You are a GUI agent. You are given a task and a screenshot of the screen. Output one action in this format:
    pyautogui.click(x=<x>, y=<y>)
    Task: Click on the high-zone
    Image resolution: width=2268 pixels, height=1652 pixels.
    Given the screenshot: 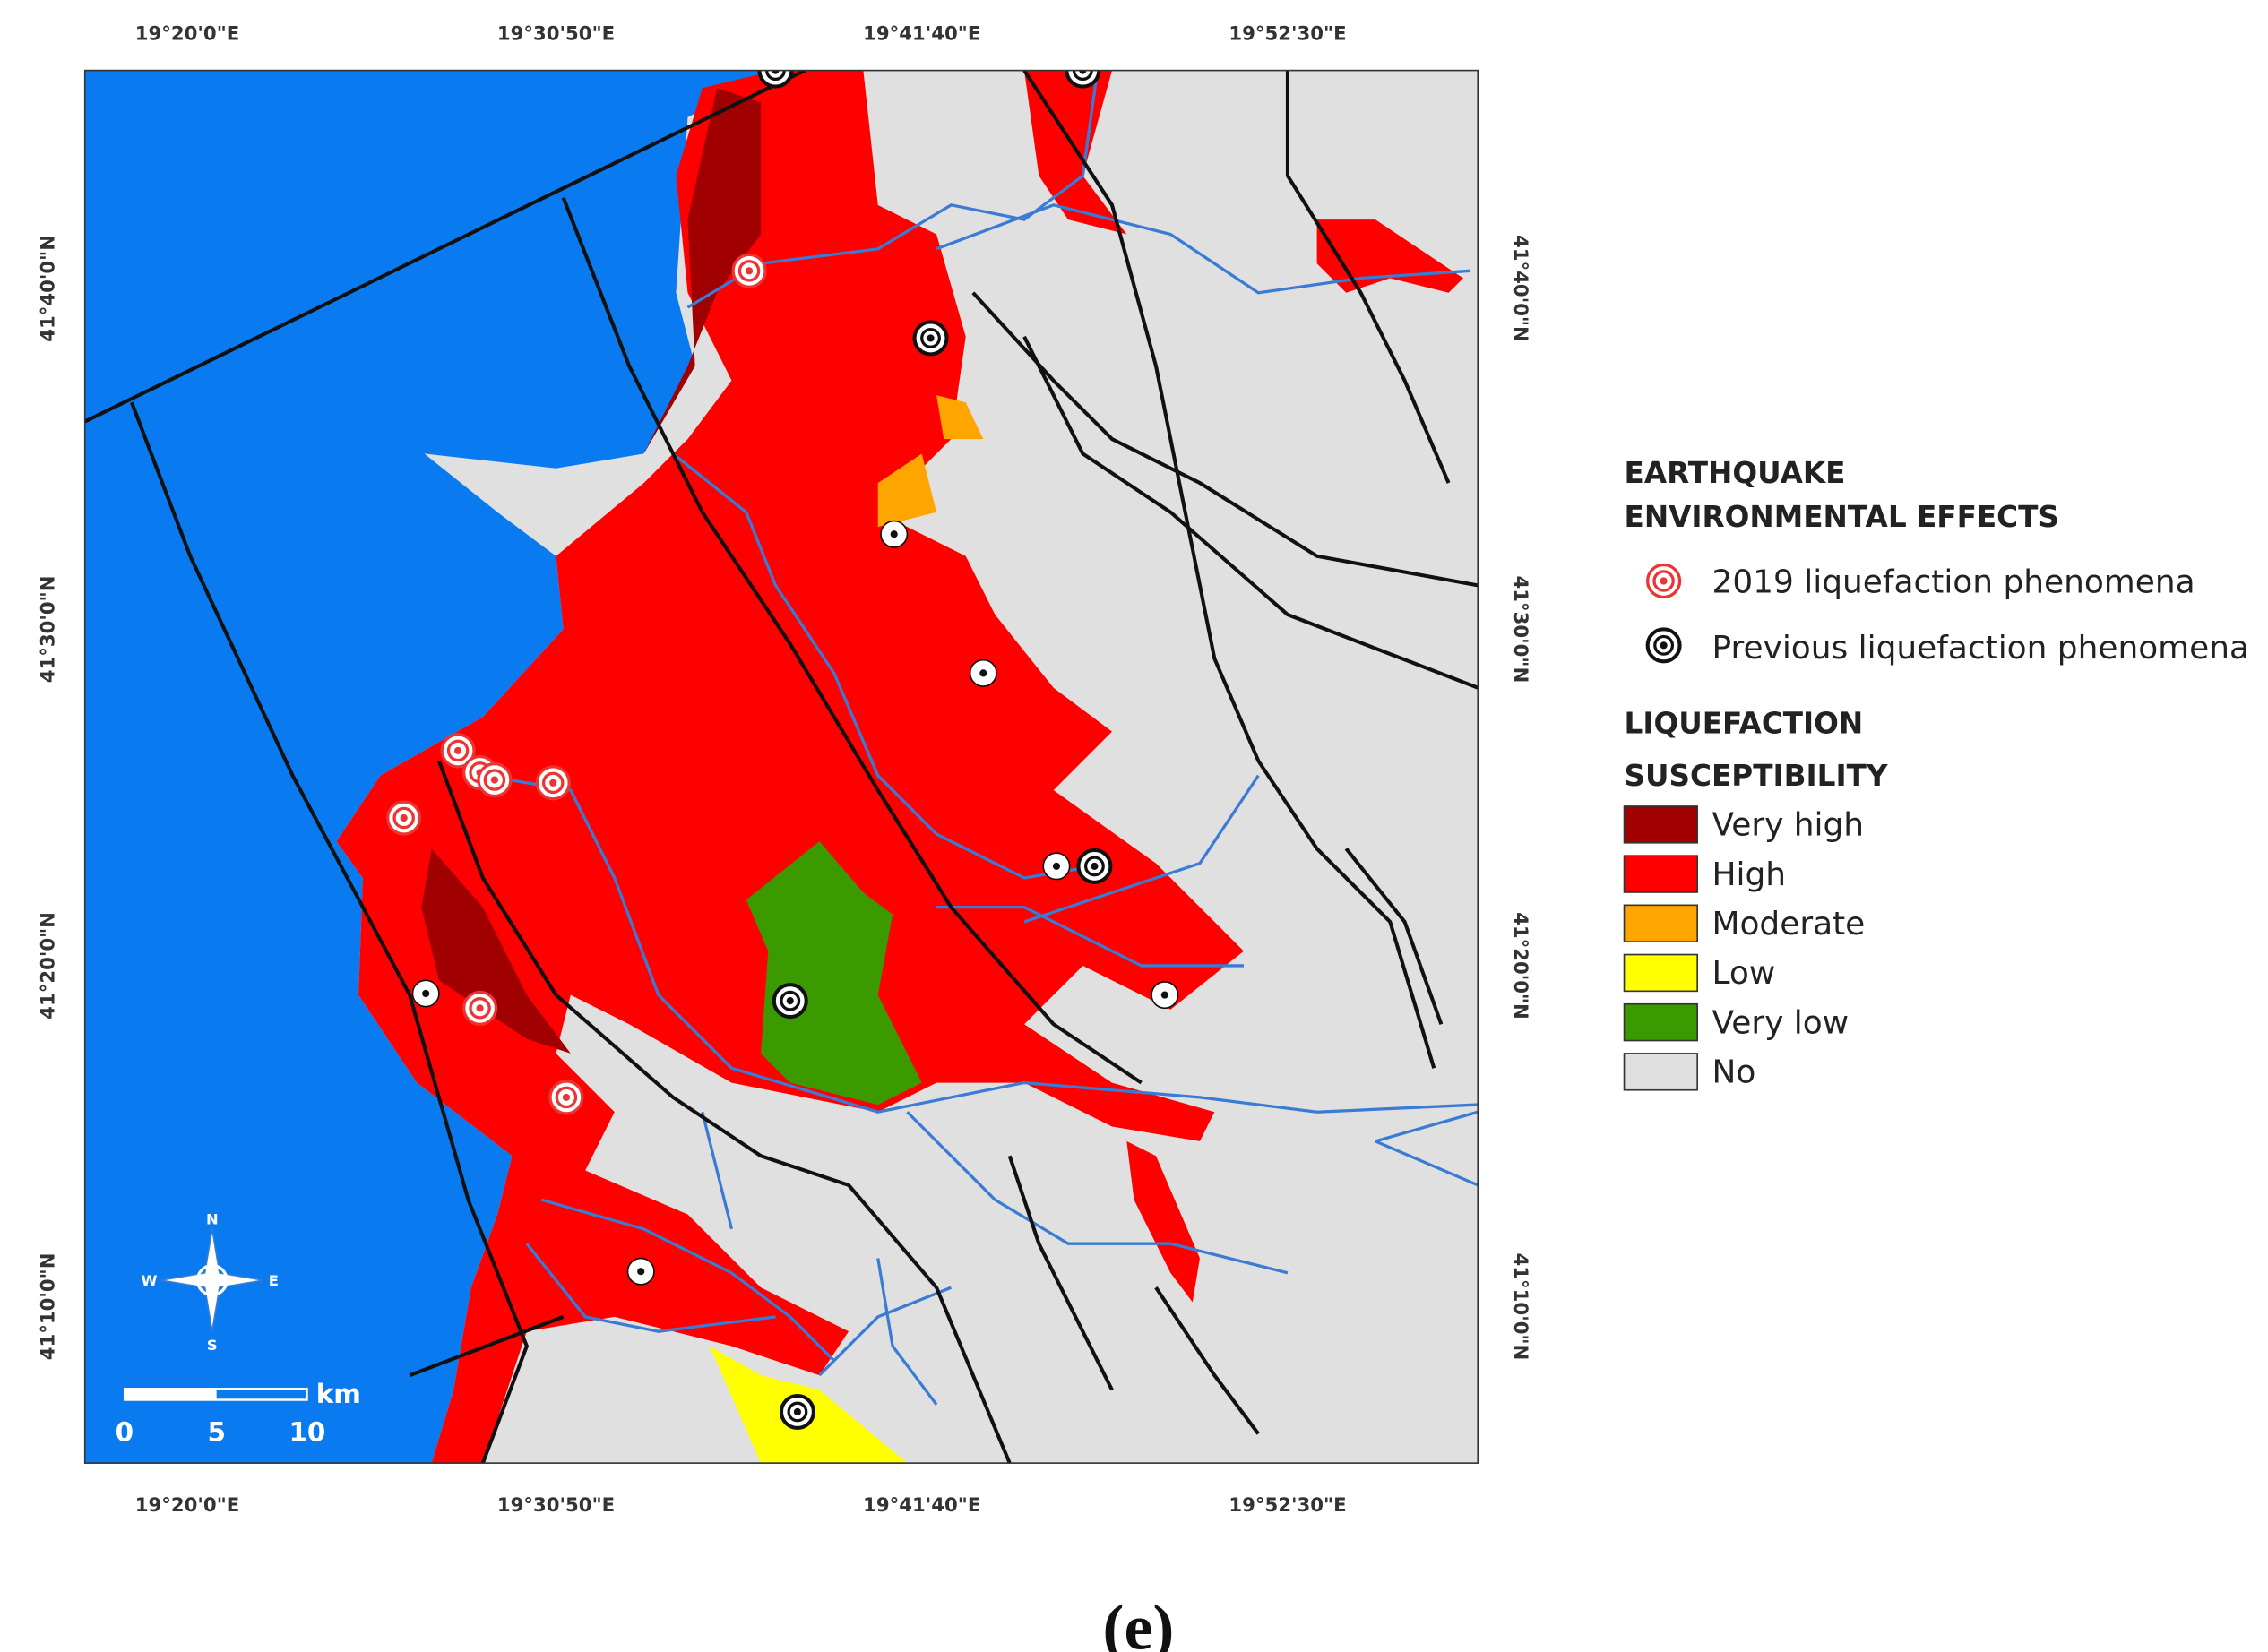 What is the action you would take?
    pyautogui.click(x=1163, y=1221)
    